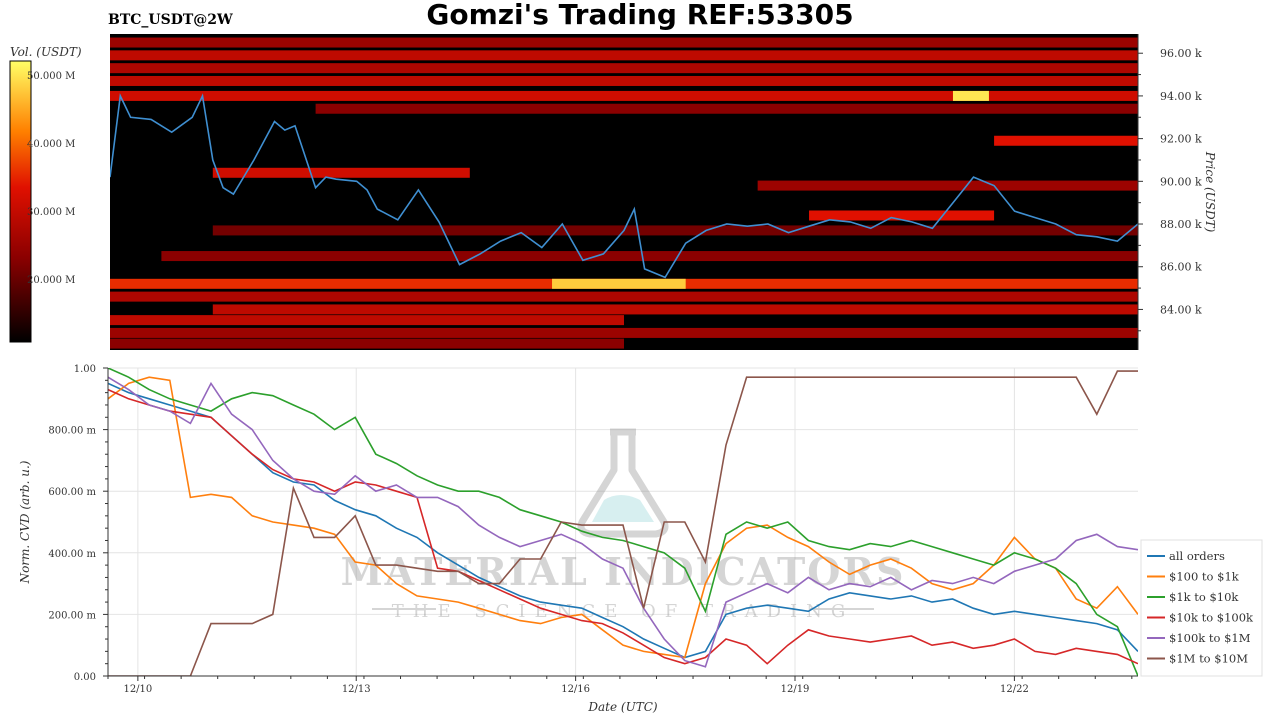 The image size is (1280, 720). What do you see at coordinates (72, 615) in the screenshot?
I see `cvd-y-tick-label: 200.00 m` at bounding box center [72, 615].